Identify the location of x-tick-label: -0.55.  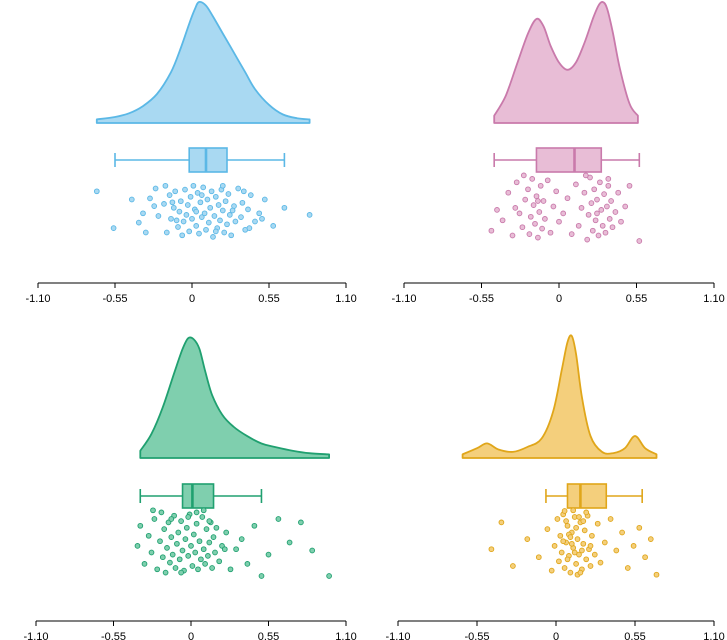
(113, 635).